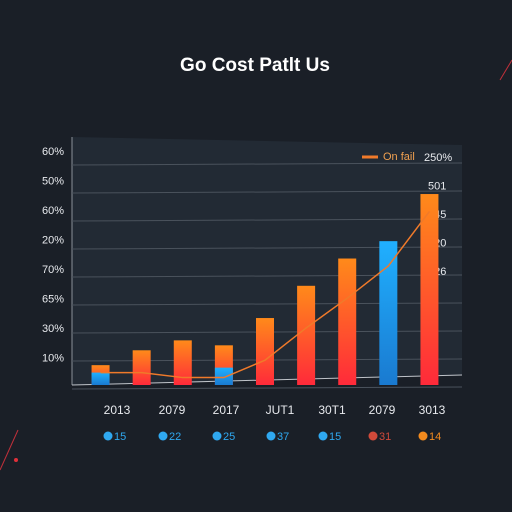  I want to click on x-tick-label: JUT1, so click(280, 410).